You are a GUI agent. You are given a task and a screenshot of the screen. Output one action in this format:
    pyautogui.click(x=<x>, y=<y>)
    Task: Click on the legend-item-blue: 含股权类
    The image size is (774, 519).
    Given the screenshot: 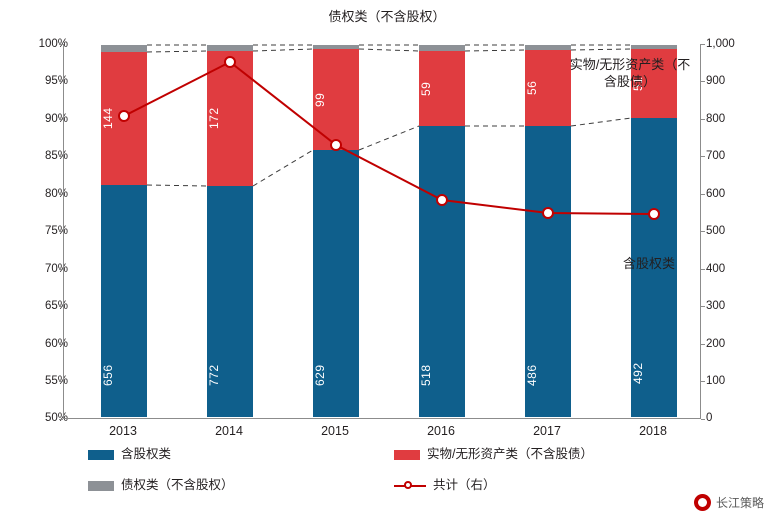 What is the action you would take?
    pyautogui.click(x=129, y=452)
    